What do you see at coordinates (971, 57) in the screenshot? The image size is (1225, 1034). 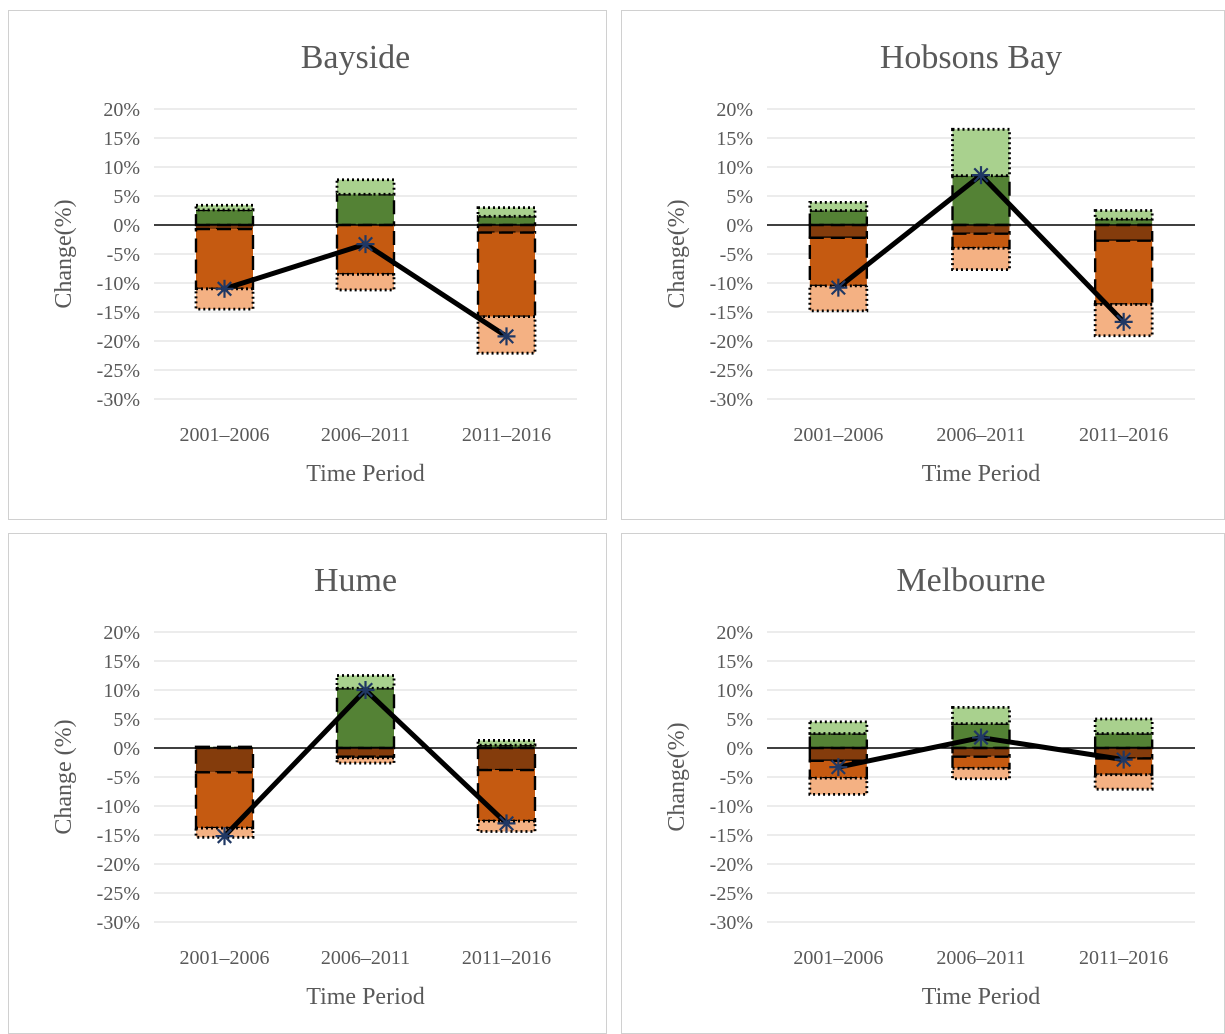 I see `chart-title: Hobsons Bay` at bounding box center [971, 57].